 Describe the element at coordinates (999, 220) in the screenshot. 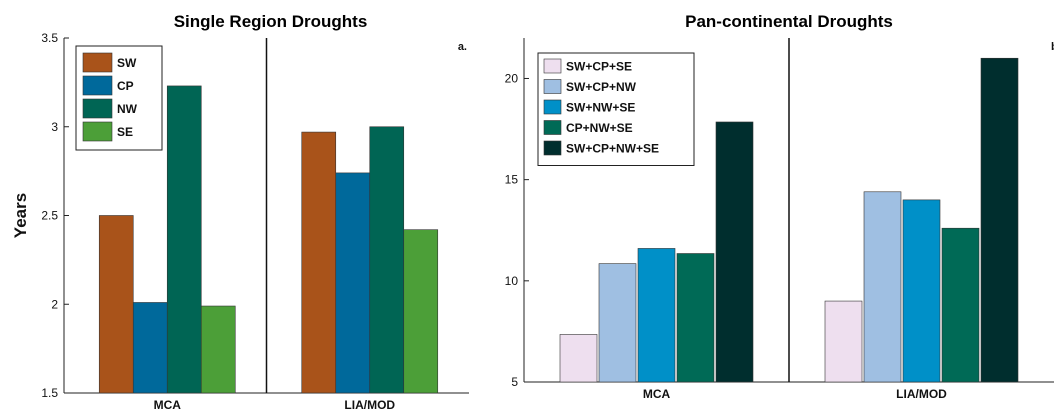

I see `bar-lia-mod-sw-cp-nw-se` at that location.